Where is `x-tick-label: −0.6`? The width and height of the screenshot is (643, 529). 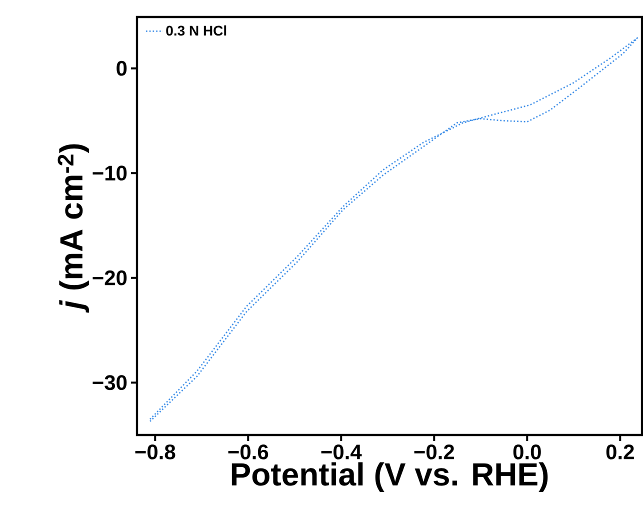 x-tick-label: −0.6 is located at coordinates (248, 452).